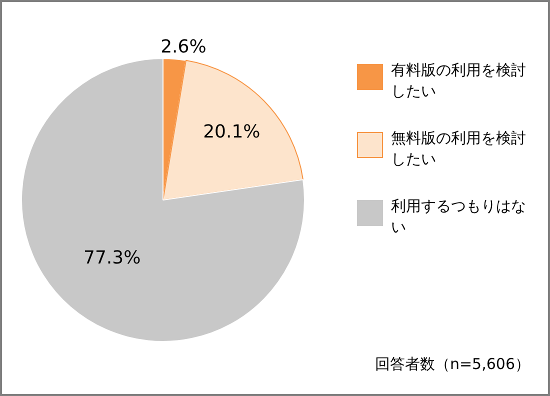  Describe the element at coordinates (459, 81) in the screenshot. I see `legend-label: 有料版の利用を検討したい` at that location.